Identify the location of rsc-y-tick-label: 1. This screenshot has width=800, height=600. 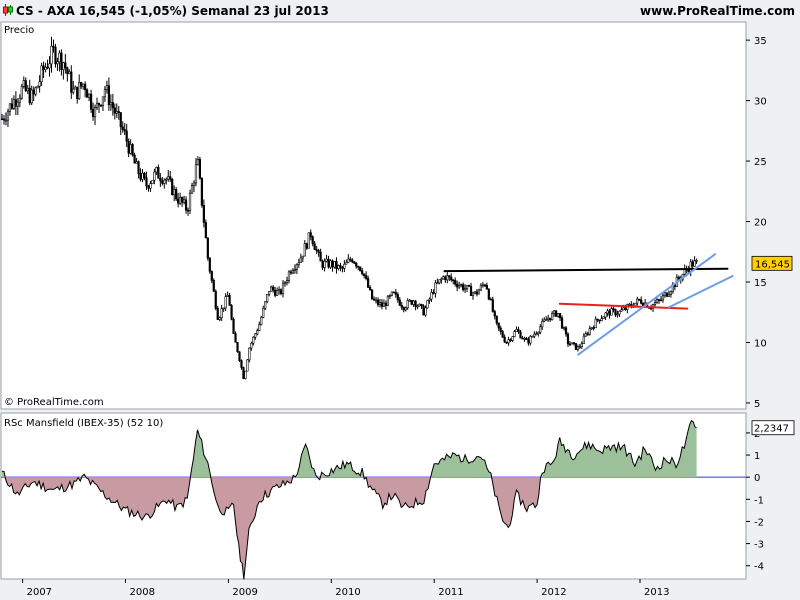
(757, 456).